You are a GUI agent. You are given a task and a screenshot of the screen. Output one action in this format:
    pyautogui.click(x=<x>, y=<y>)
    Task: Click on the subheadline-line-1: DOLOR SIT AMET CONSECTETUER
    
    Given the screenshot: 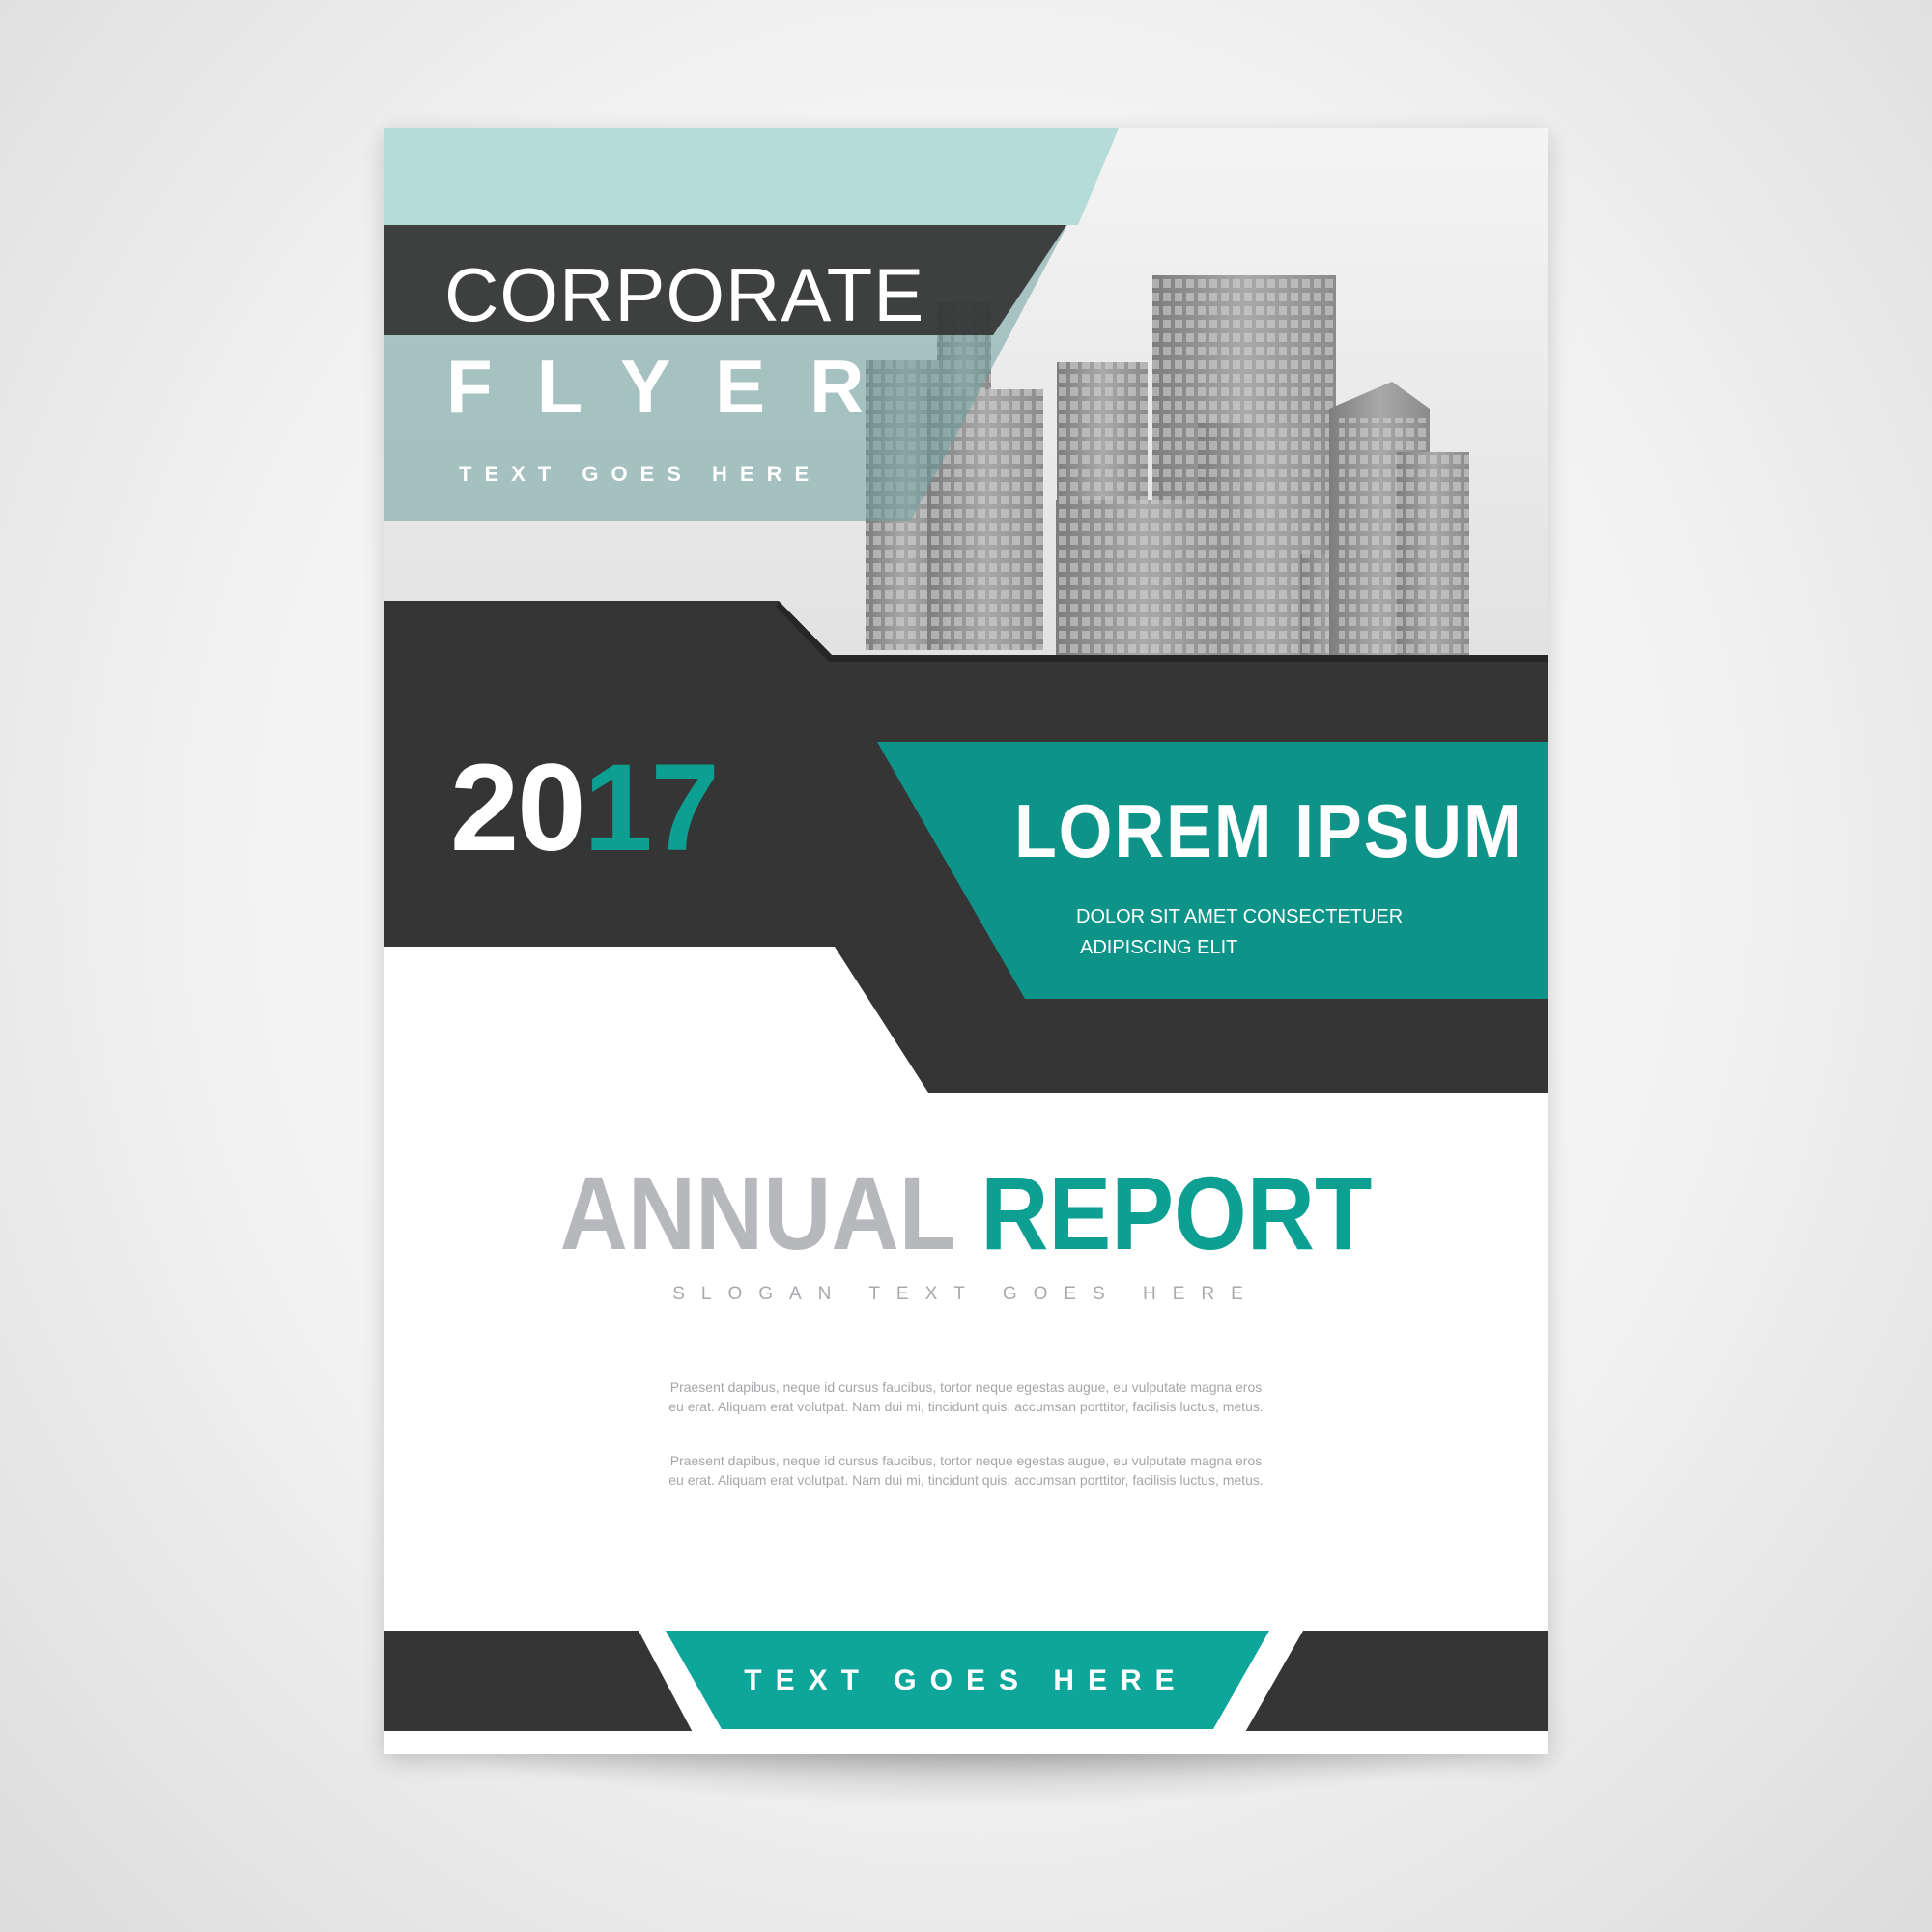 What is the action you would take?
    pyautogui.click(x=1240, y=916)
    